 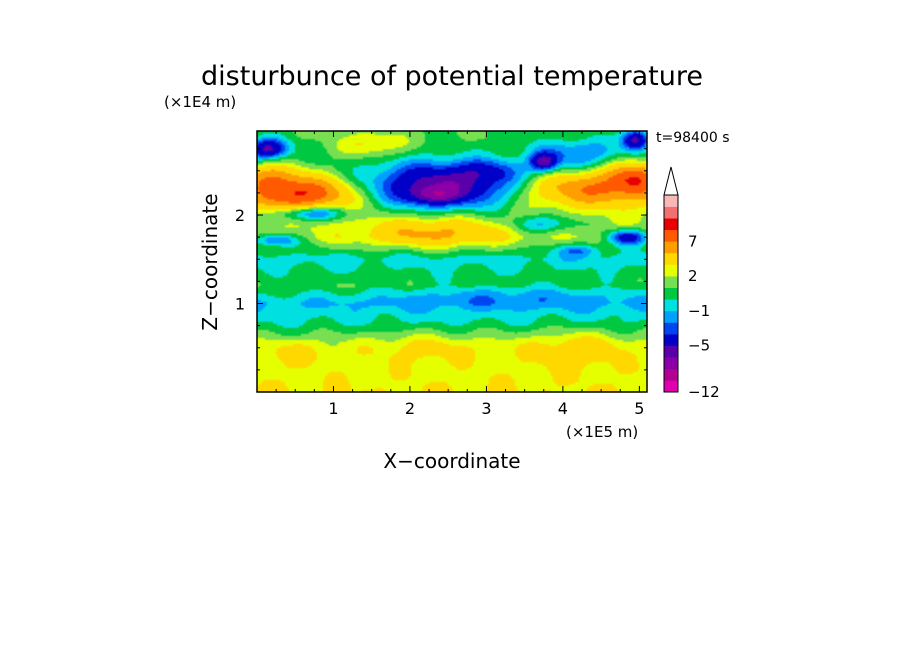 I want to click on x-tick-label: 5, so click(x=639, y=408).